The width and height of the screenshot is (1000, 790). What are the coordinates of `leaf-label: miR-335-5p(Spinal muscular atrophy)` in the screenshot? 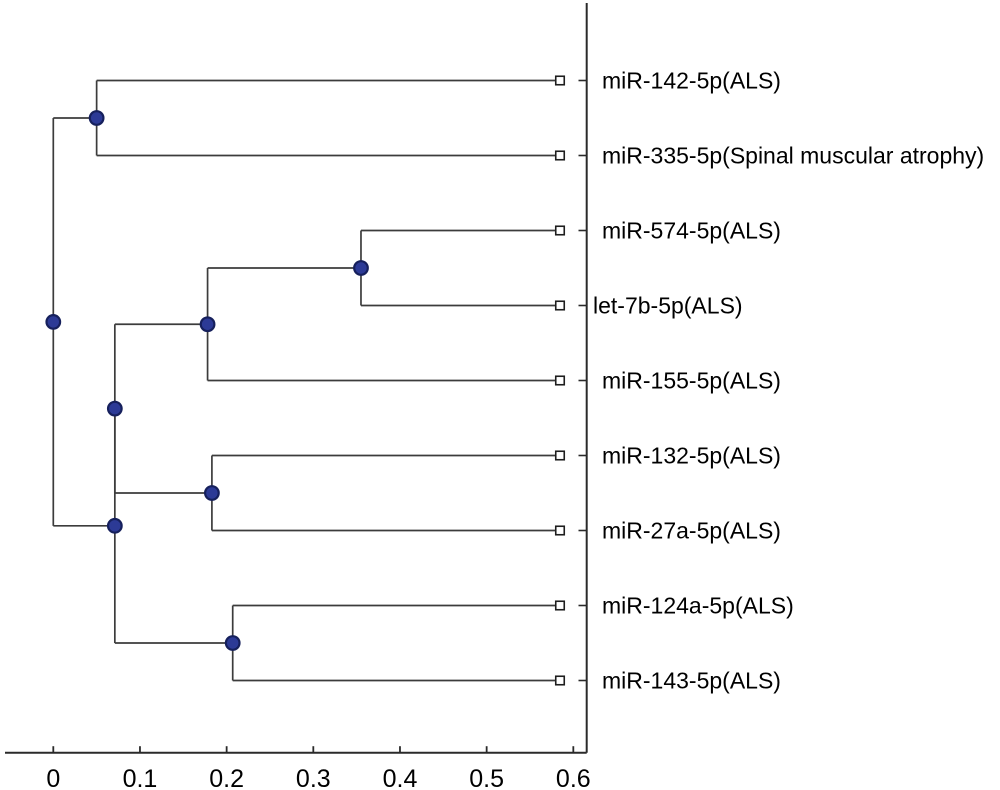 It's located at (793, 156).